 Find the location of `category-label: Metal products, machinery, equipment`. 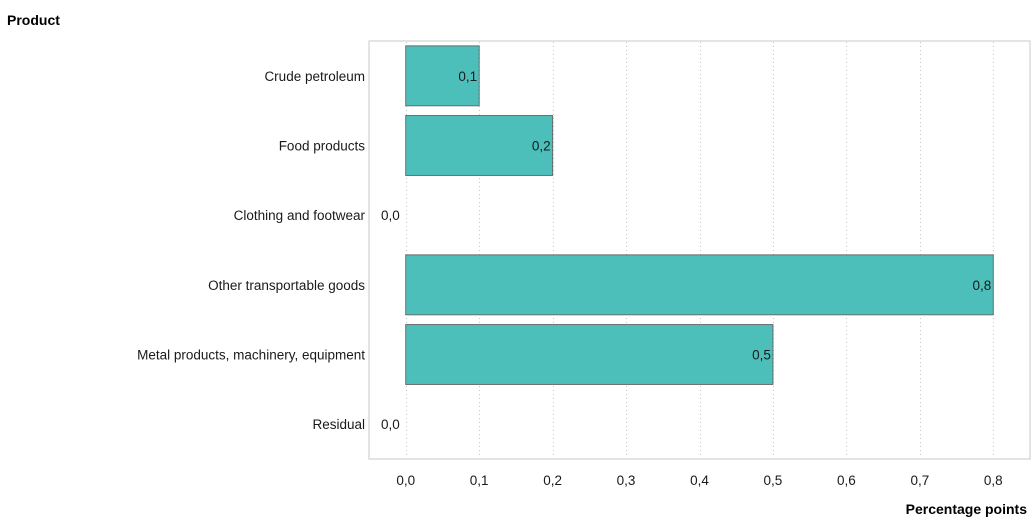

category-label: Metal products, machinery, equipment is located at coordinates (251, 355).